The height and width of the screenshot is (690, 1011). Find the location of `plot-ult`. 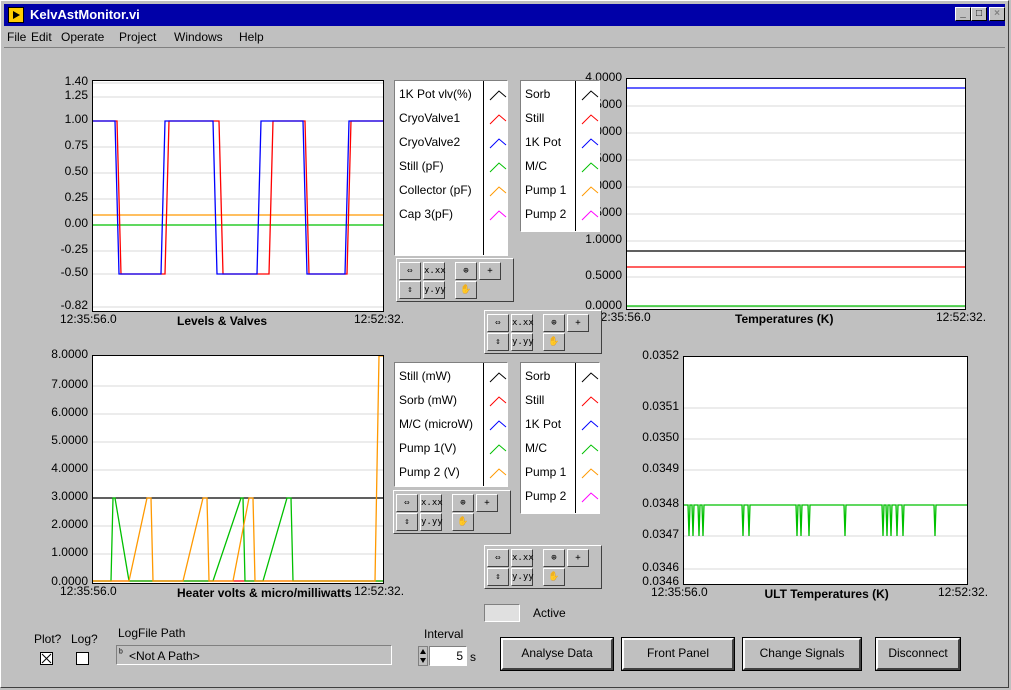

plot-ult is located at coordinates (825, 470).